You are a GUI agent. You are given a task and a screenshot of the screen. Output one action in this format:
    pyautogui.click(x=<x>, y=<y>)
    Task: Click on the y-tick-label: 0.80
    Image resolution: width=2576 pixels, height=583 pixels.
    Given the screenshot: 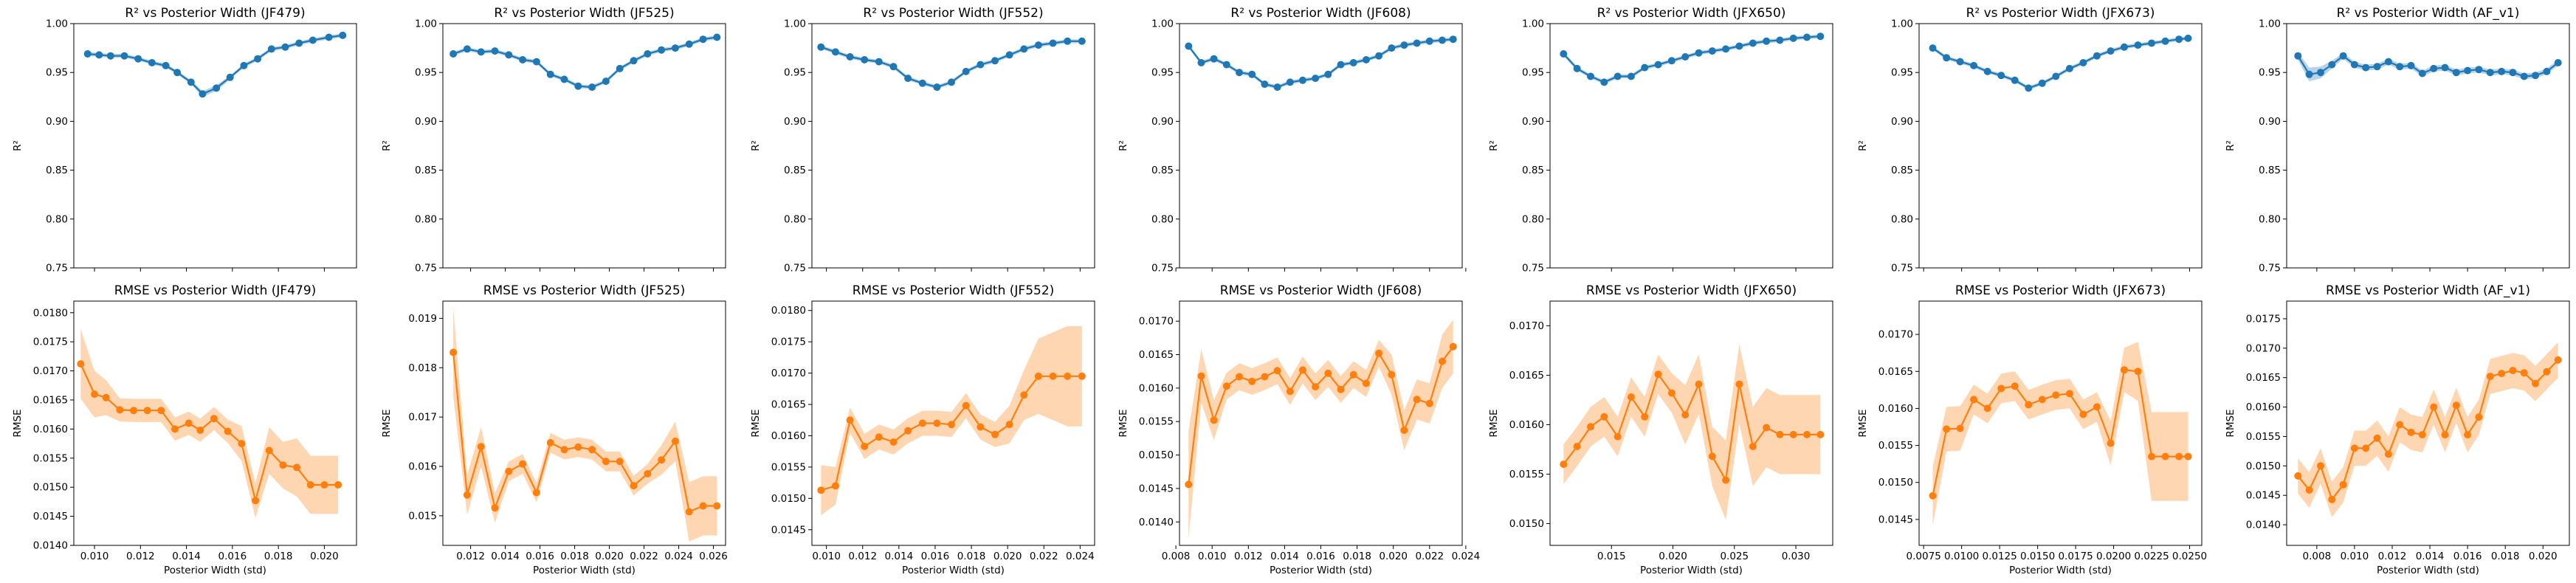 What is the action you would take?
    pyautogui.click(x=795, y=219)
    